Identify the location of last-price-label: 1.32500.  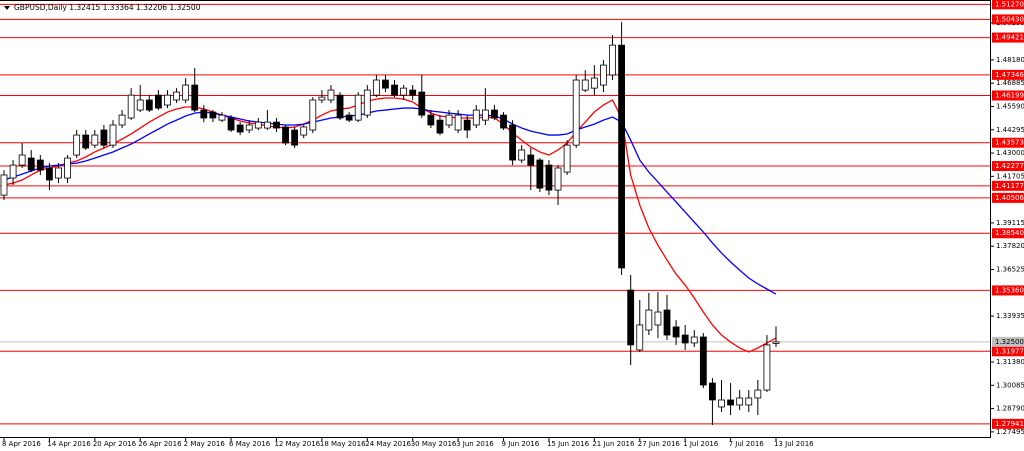
(1009, 342).